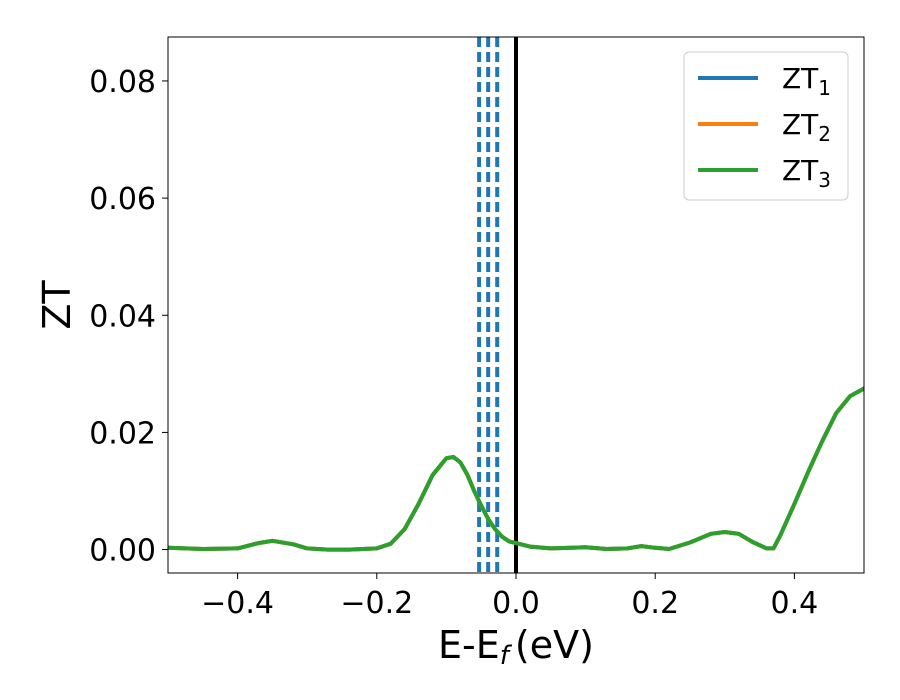  What do you see at coordinates (122, 316) in the screenshot?
I see `y-tick-label: 0.04` at bounding box center [122, 316].